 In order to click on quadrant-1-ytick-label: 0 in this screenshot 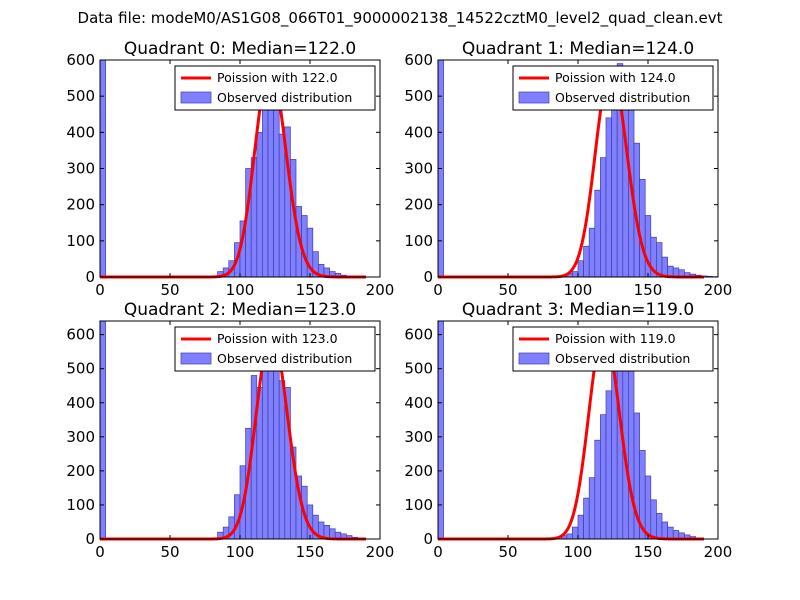, I will do `click(428, 277)`.